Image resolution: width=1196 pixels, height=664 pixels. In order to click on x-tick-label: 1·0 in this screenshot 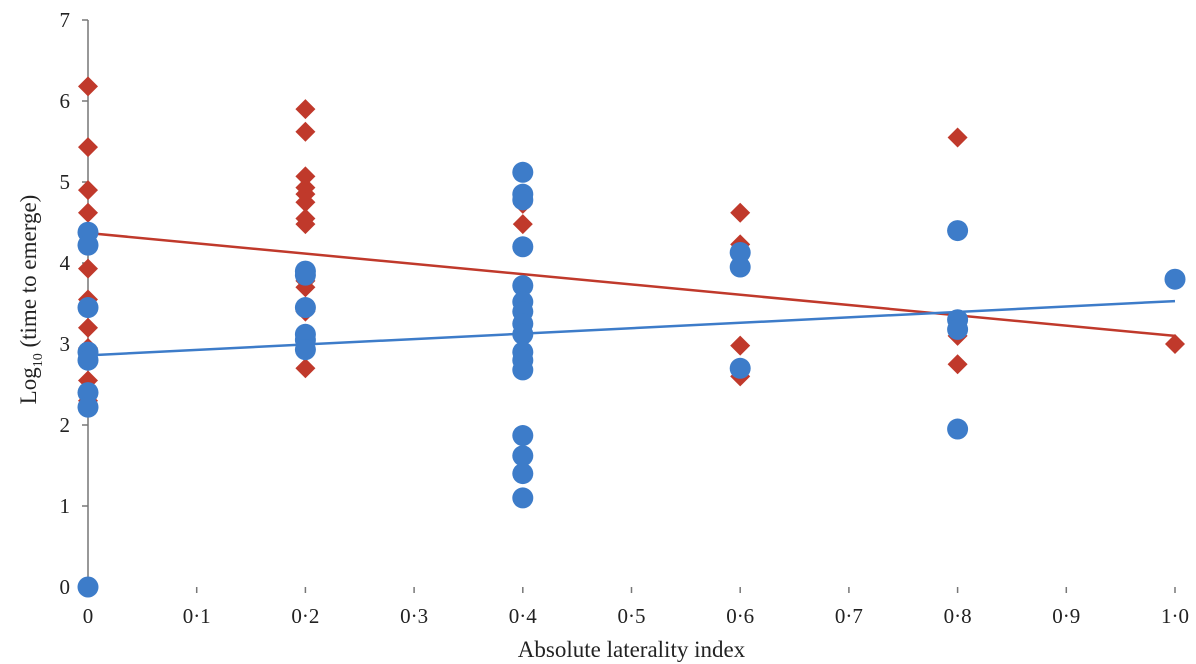, I will do `click(1175, 616)`.